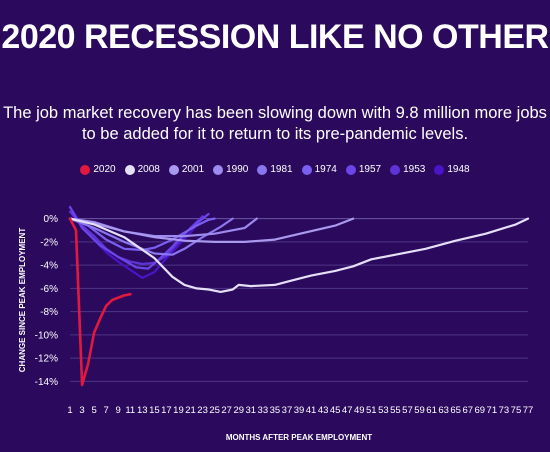 The width and height of the screenshot is (550, 452). I want to click on x-tick-label: 65, so click(455, 410).